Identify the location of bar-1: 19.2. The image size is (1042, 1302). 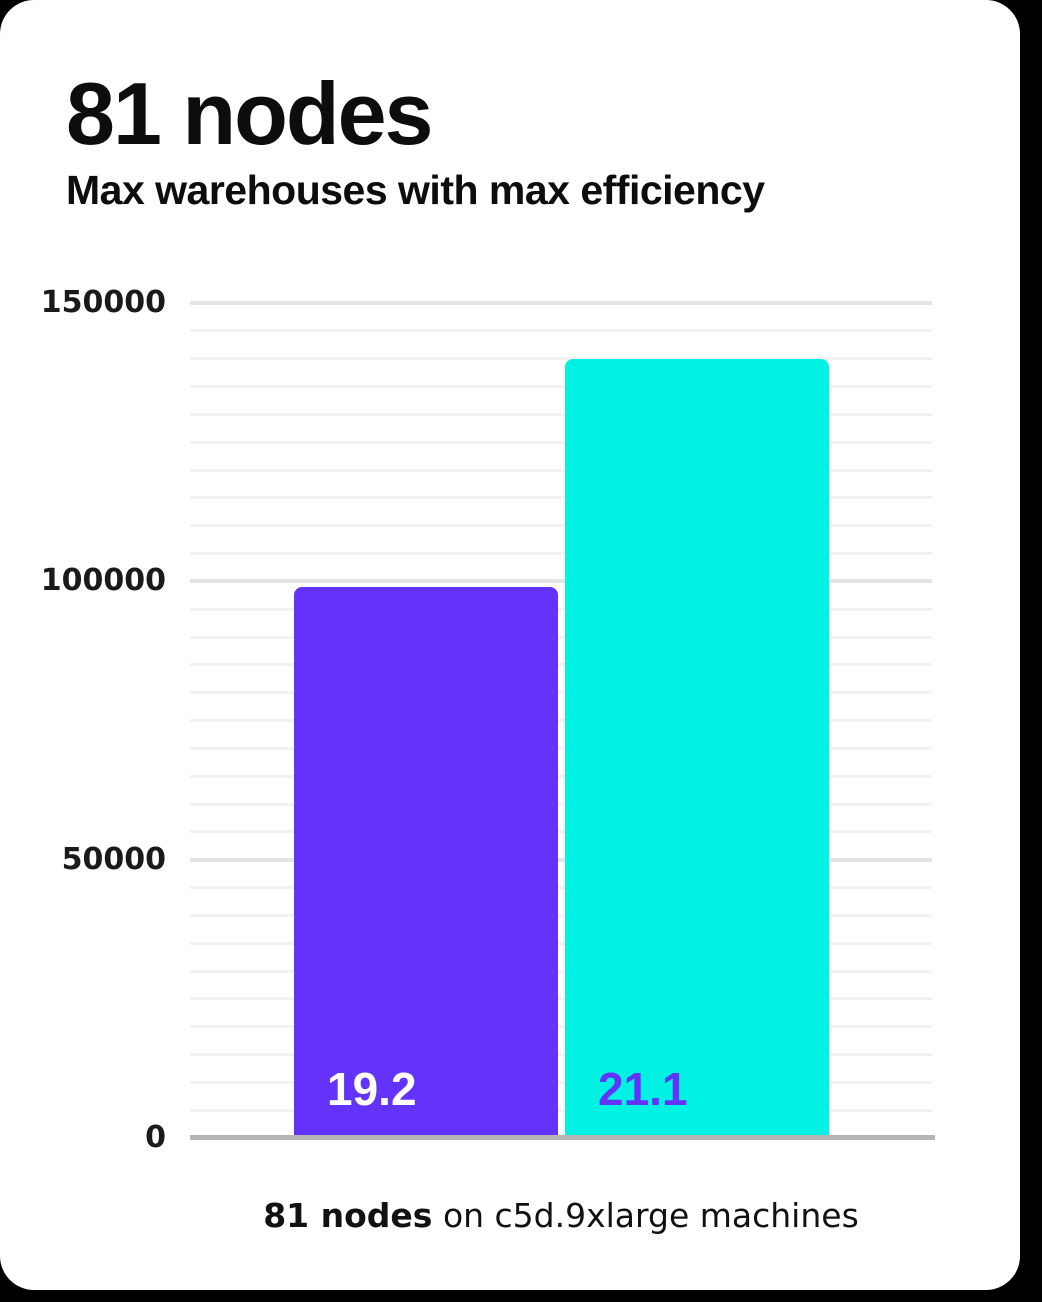
(426, 862).